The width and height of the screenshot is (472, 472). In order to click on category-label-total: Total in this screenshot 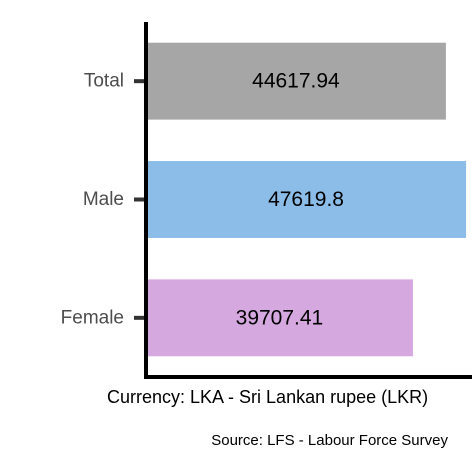, I will do `click(104, 81)`.